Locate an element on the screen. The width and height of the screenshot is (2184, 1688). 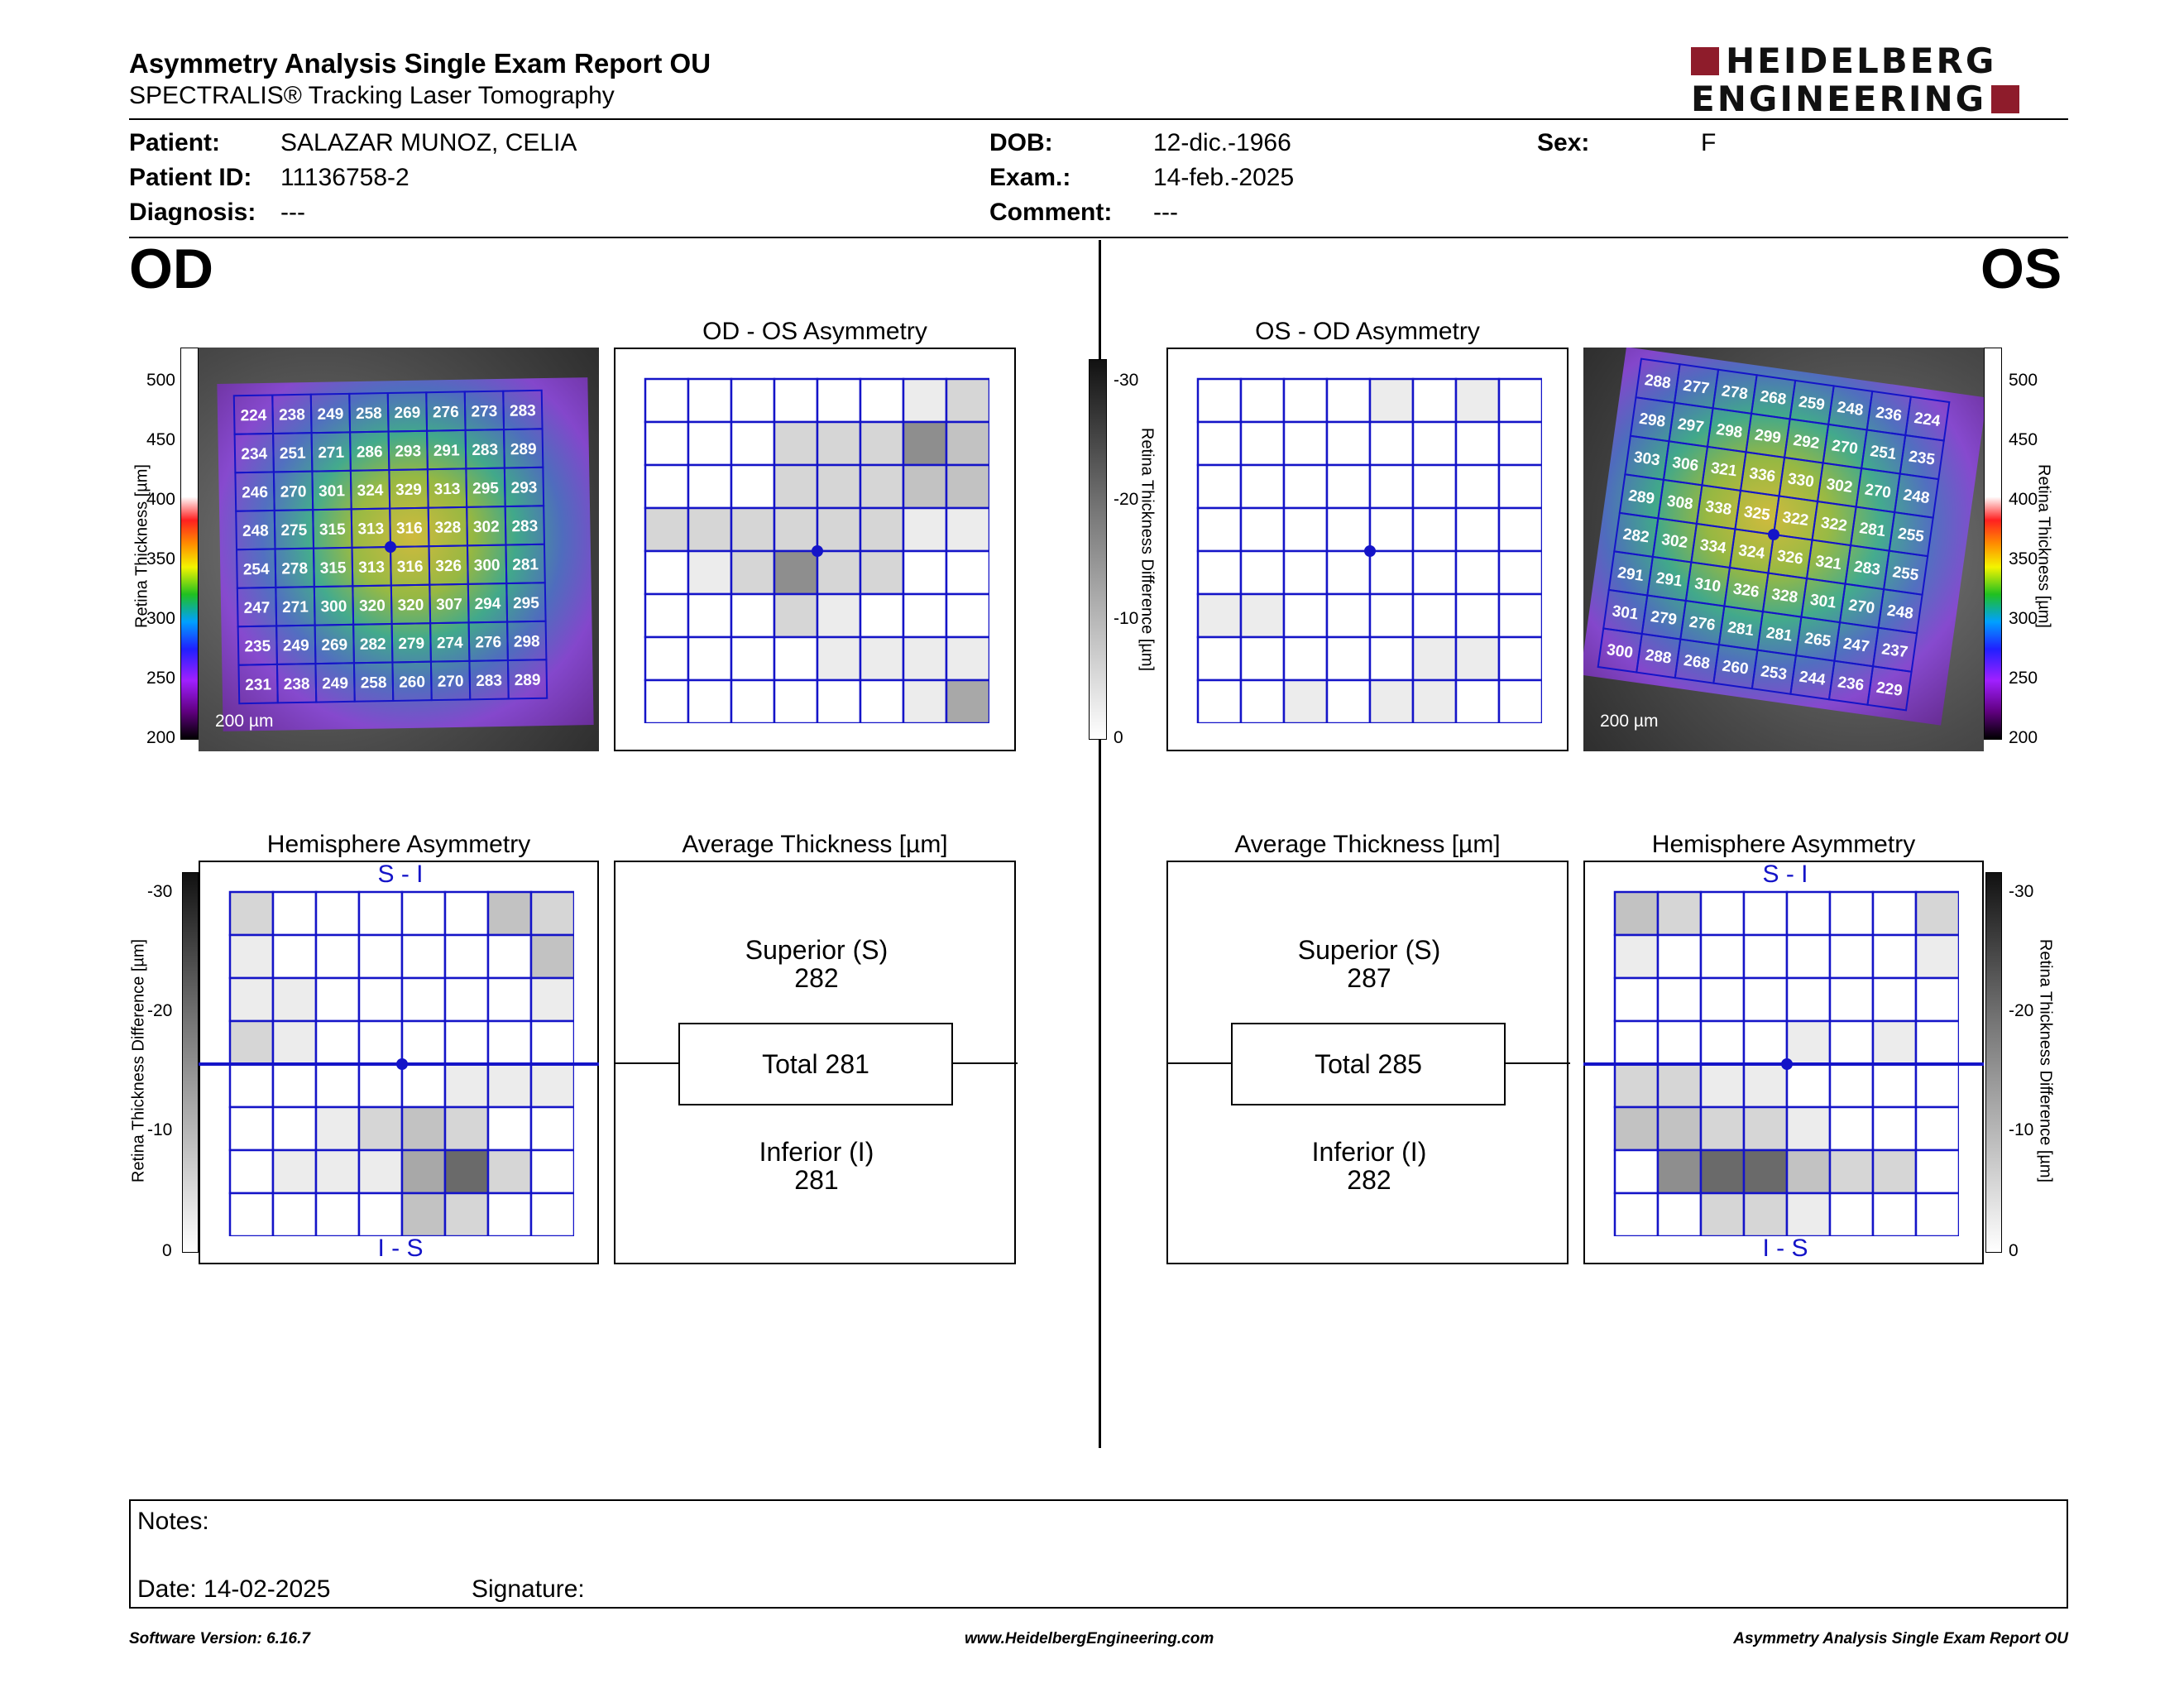
comment-value: --- is located at coordinates (1165, 212).